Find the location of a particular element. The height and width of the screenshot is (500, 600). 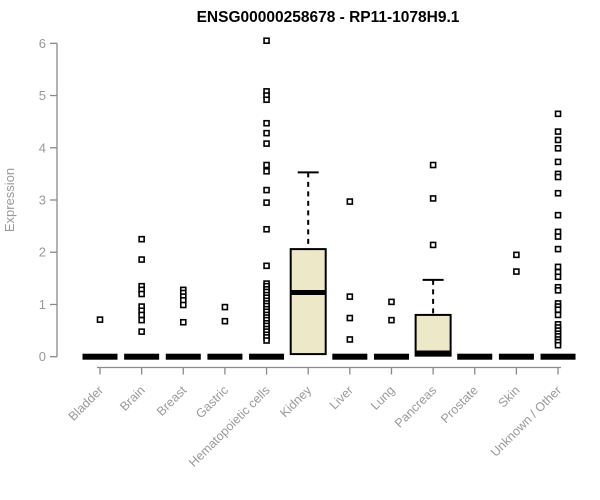

x-category-label: Hematopoietic cells is located at coordinates (229, 426).